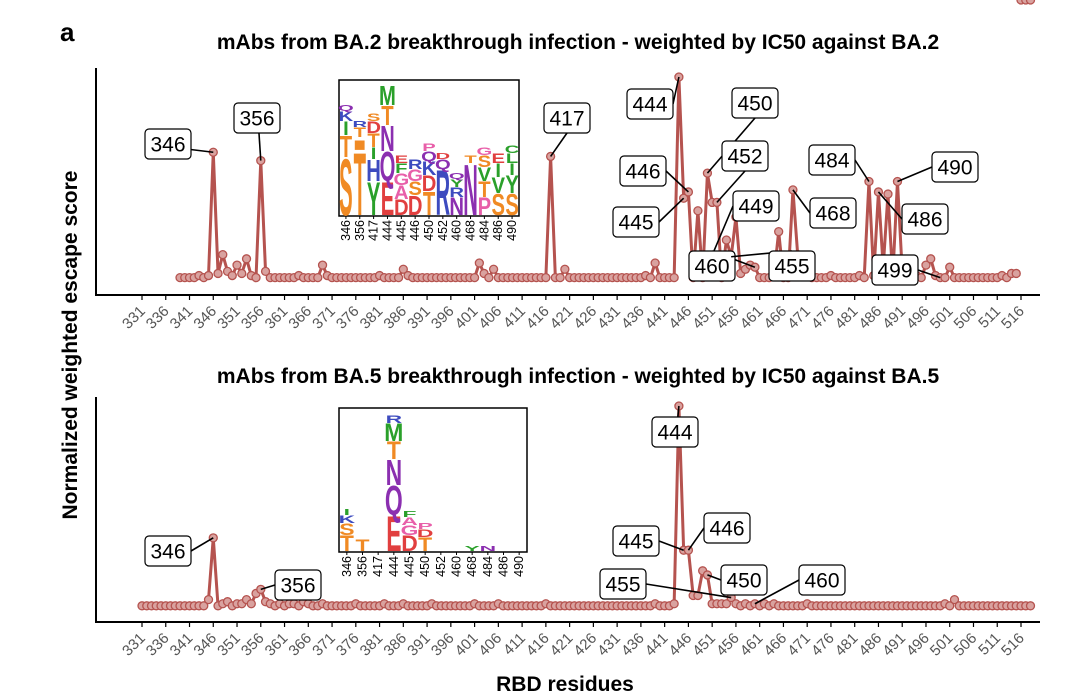  Describe the element at coordinates (393, 433) in the screenshot. I see `logo-letter: M` at that location.